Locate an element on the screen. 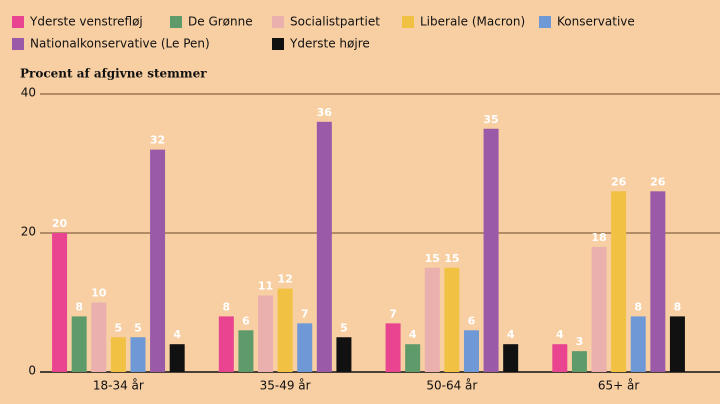 The width and height of the screenshot is (720, 404). legend-label: Yderste højre is located at coordinates (329, 44).